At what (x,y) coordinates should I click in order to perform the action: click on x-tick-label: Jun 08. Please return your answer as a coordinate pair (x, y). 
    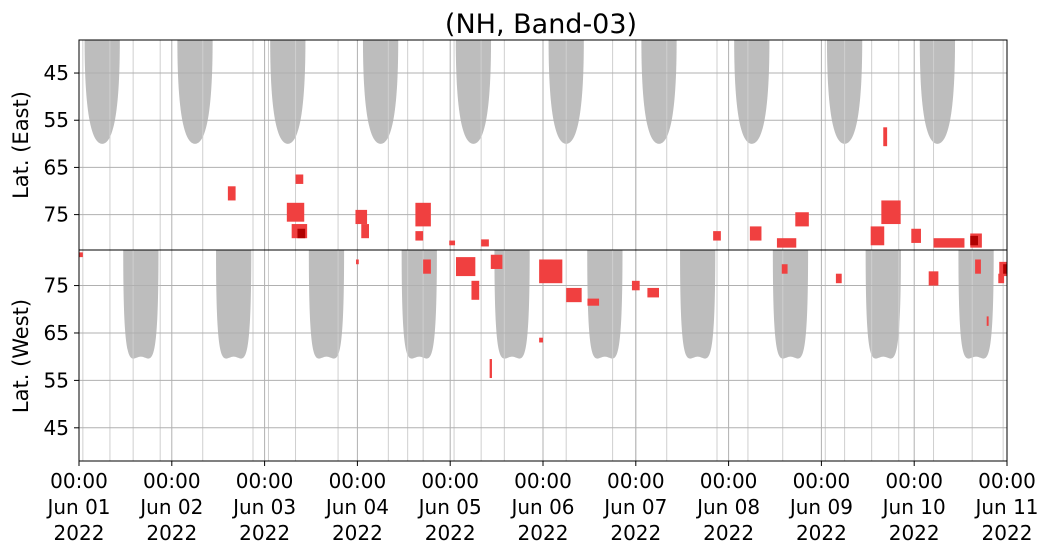
    Looking at the image, I should click on (727, 507).